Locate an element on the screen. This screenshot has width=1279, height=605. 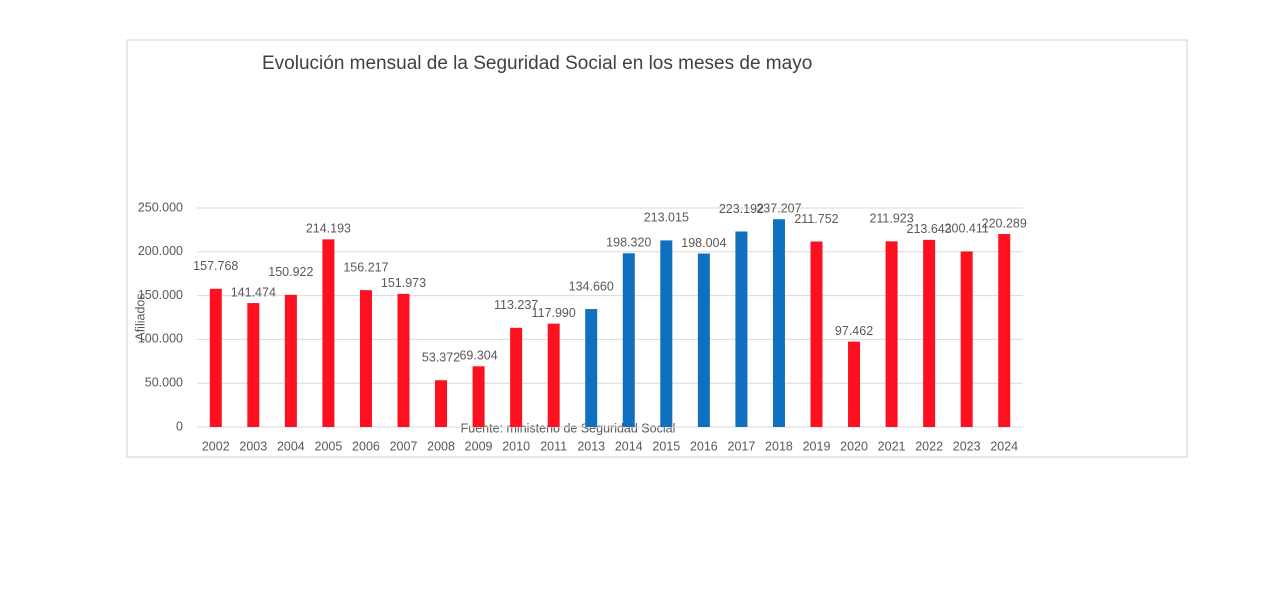
source: Fuente: ministerio de Seguridad Social is located at coordinates (568, 428).